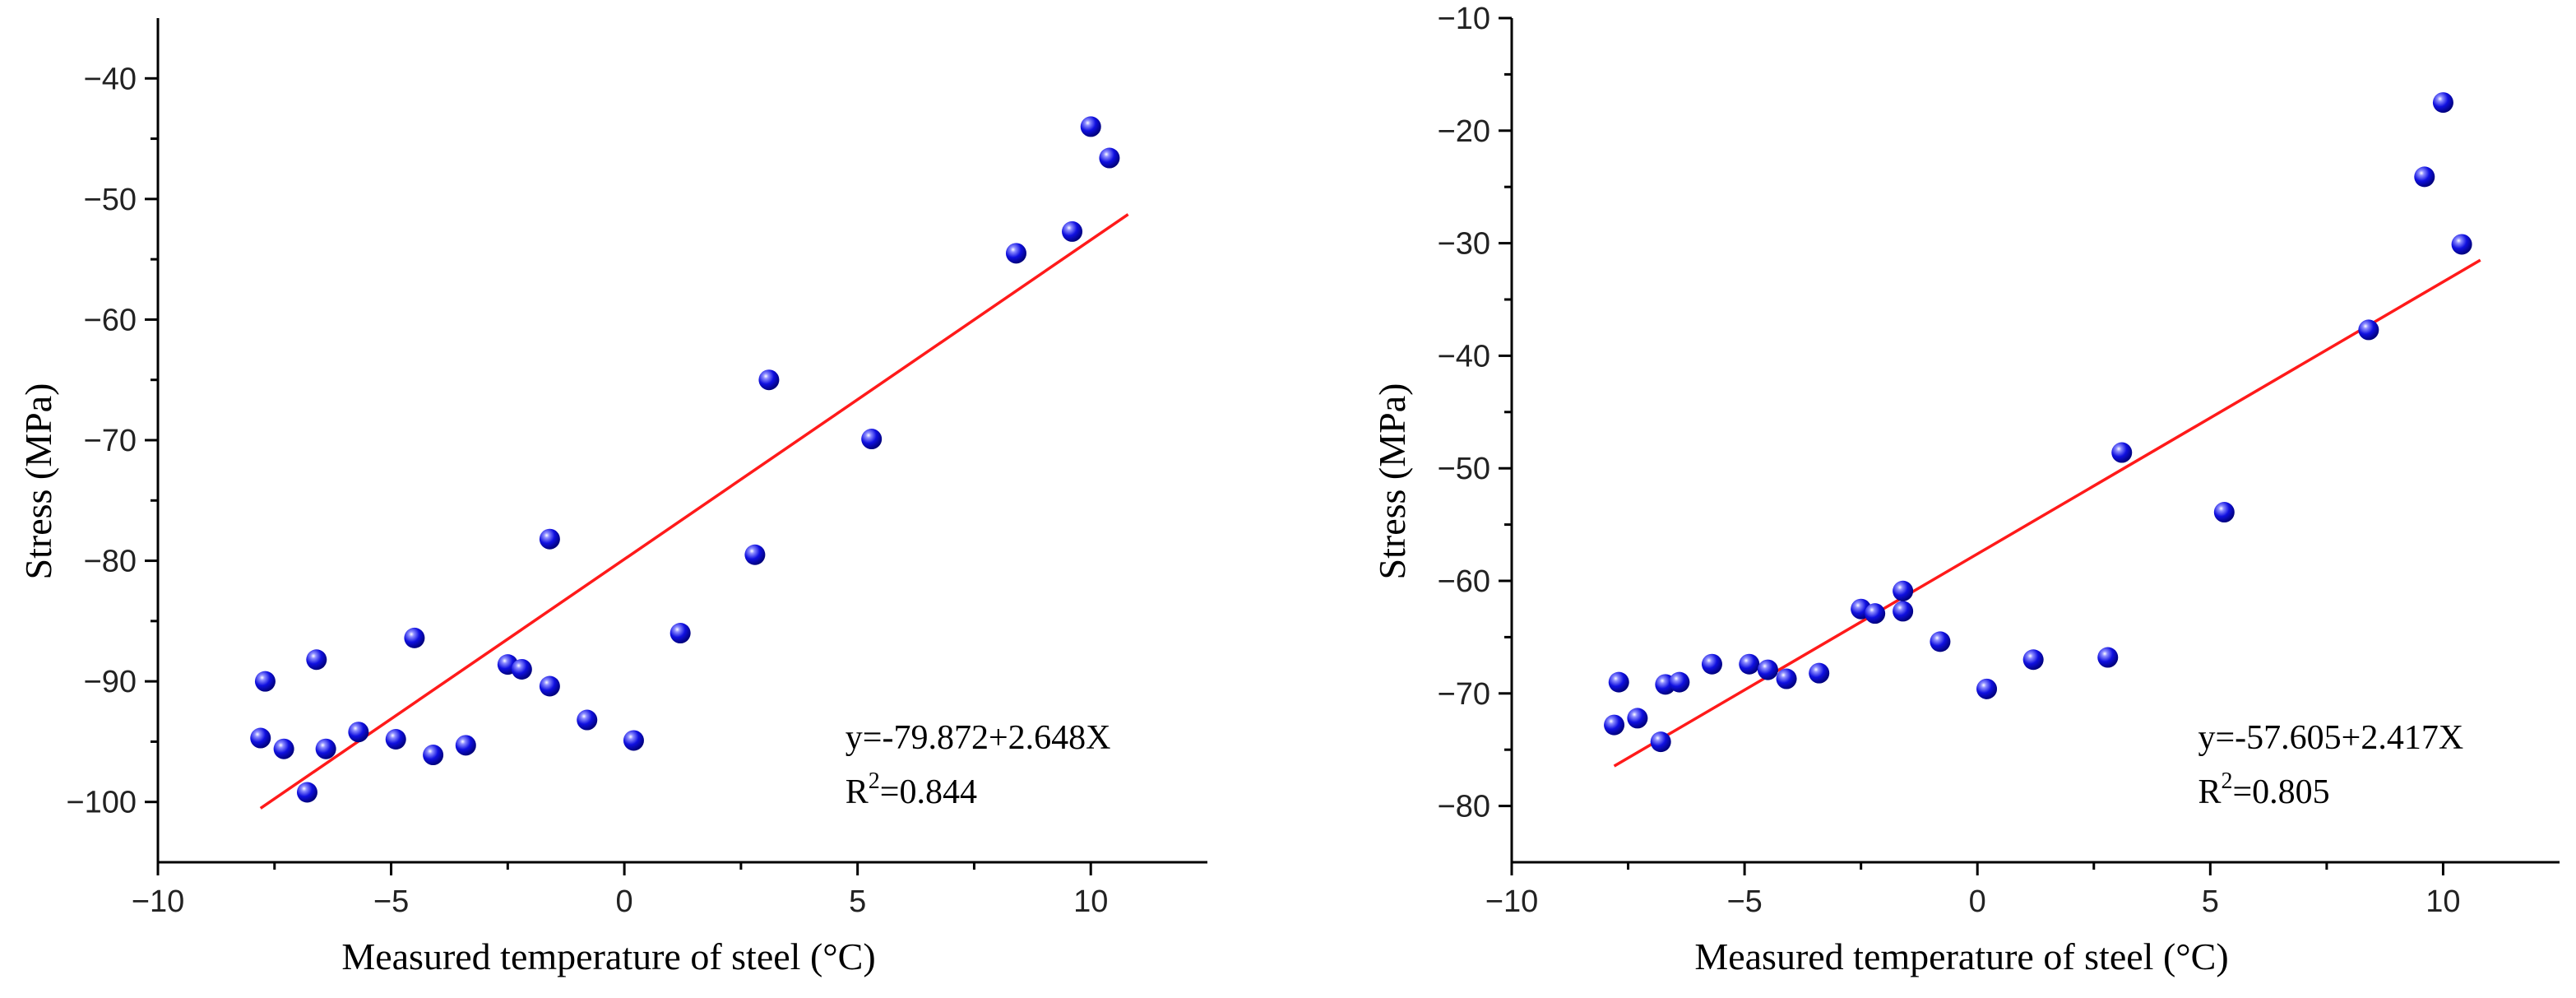 The height and width of the screenshot is (998, 2576). I want to click on r-squared-value: =0.805, so click(2281, 792).